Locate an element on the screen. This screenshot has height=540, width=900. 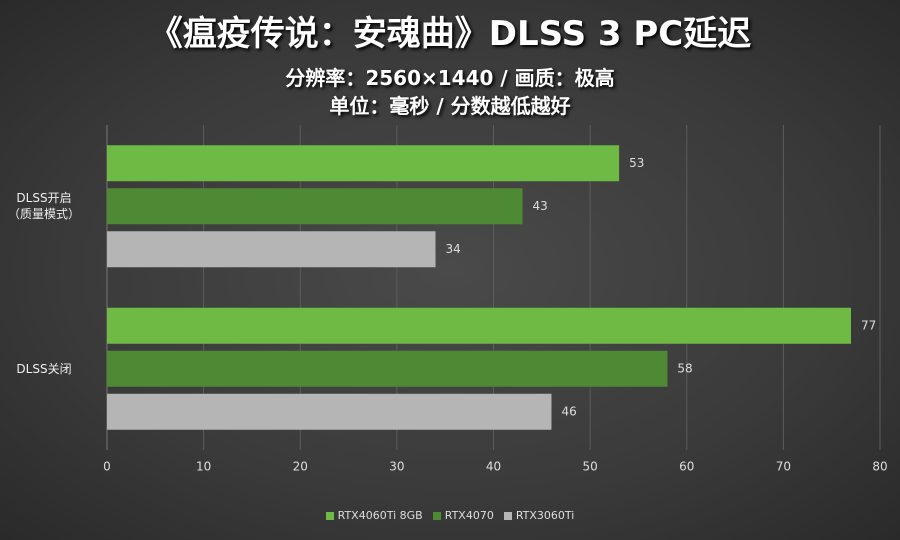
y-tick-label: DLSS关闭 is located at coordinates (44, 368).